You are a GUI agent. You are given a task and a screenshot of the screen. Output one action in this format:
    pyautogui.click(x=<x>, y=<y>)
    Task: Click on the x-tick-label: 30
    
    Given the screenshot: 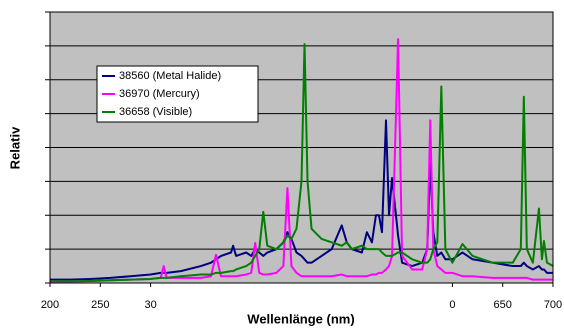 What is the action you would take?
    pyautogui.click(x=150, y=305)
    